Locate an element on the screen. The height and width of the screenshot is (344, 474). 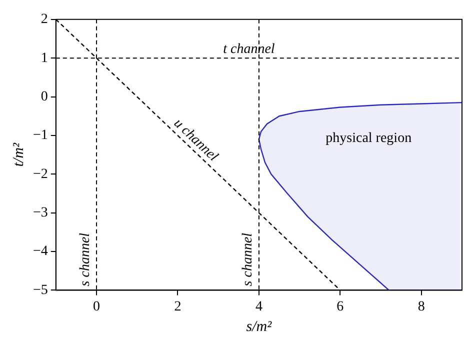
y-tick-label: 1 is located at coordinates (44, 58).